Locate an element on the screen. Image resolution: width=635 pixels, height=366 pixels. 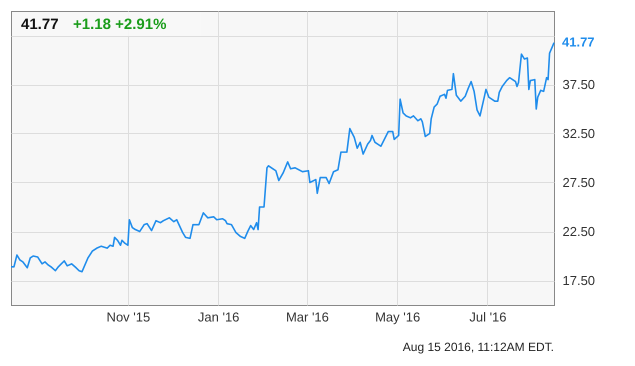
x-tick-label: May '16 is located at coordinates (397, 317).